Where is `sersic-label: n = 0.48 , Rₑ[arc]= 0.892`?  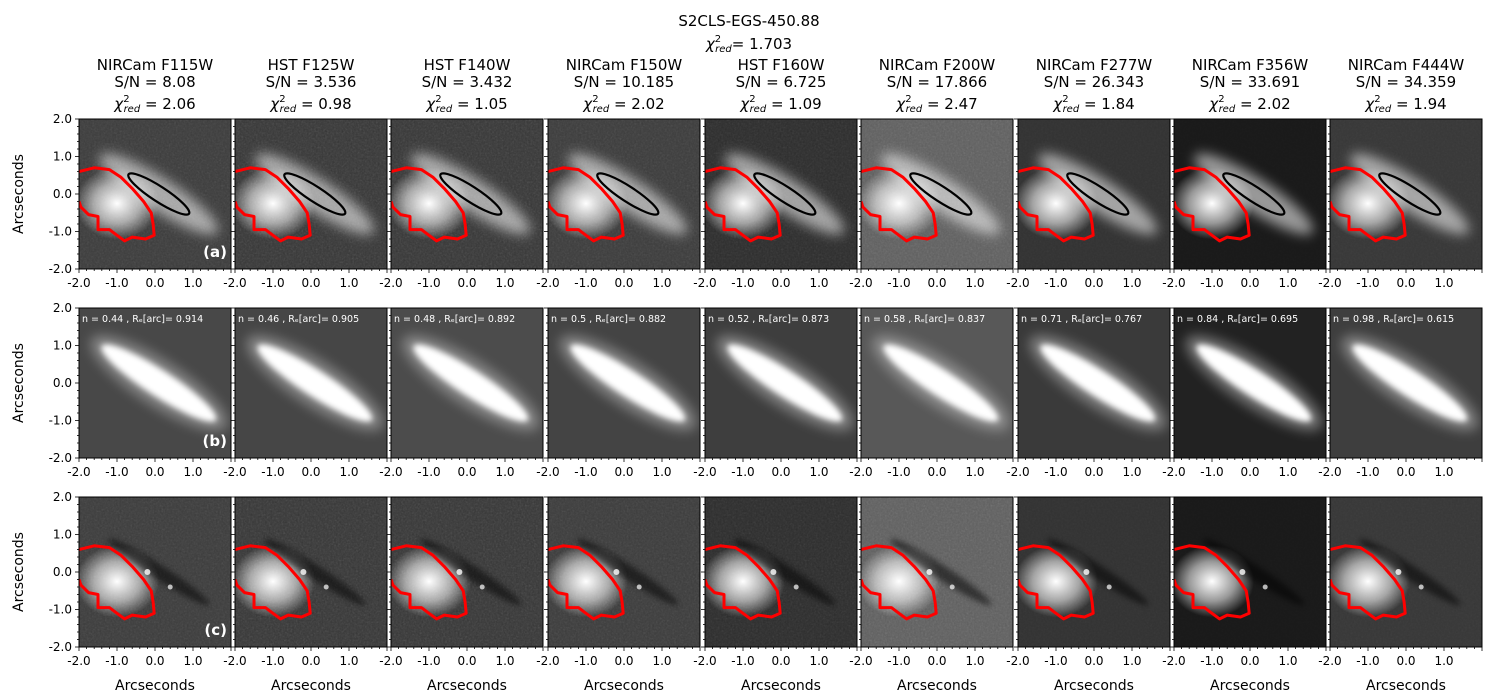
sersic-label: n = 0.48 , Rₑ[arc]= 0.892 is located at coordinates (454, 319).